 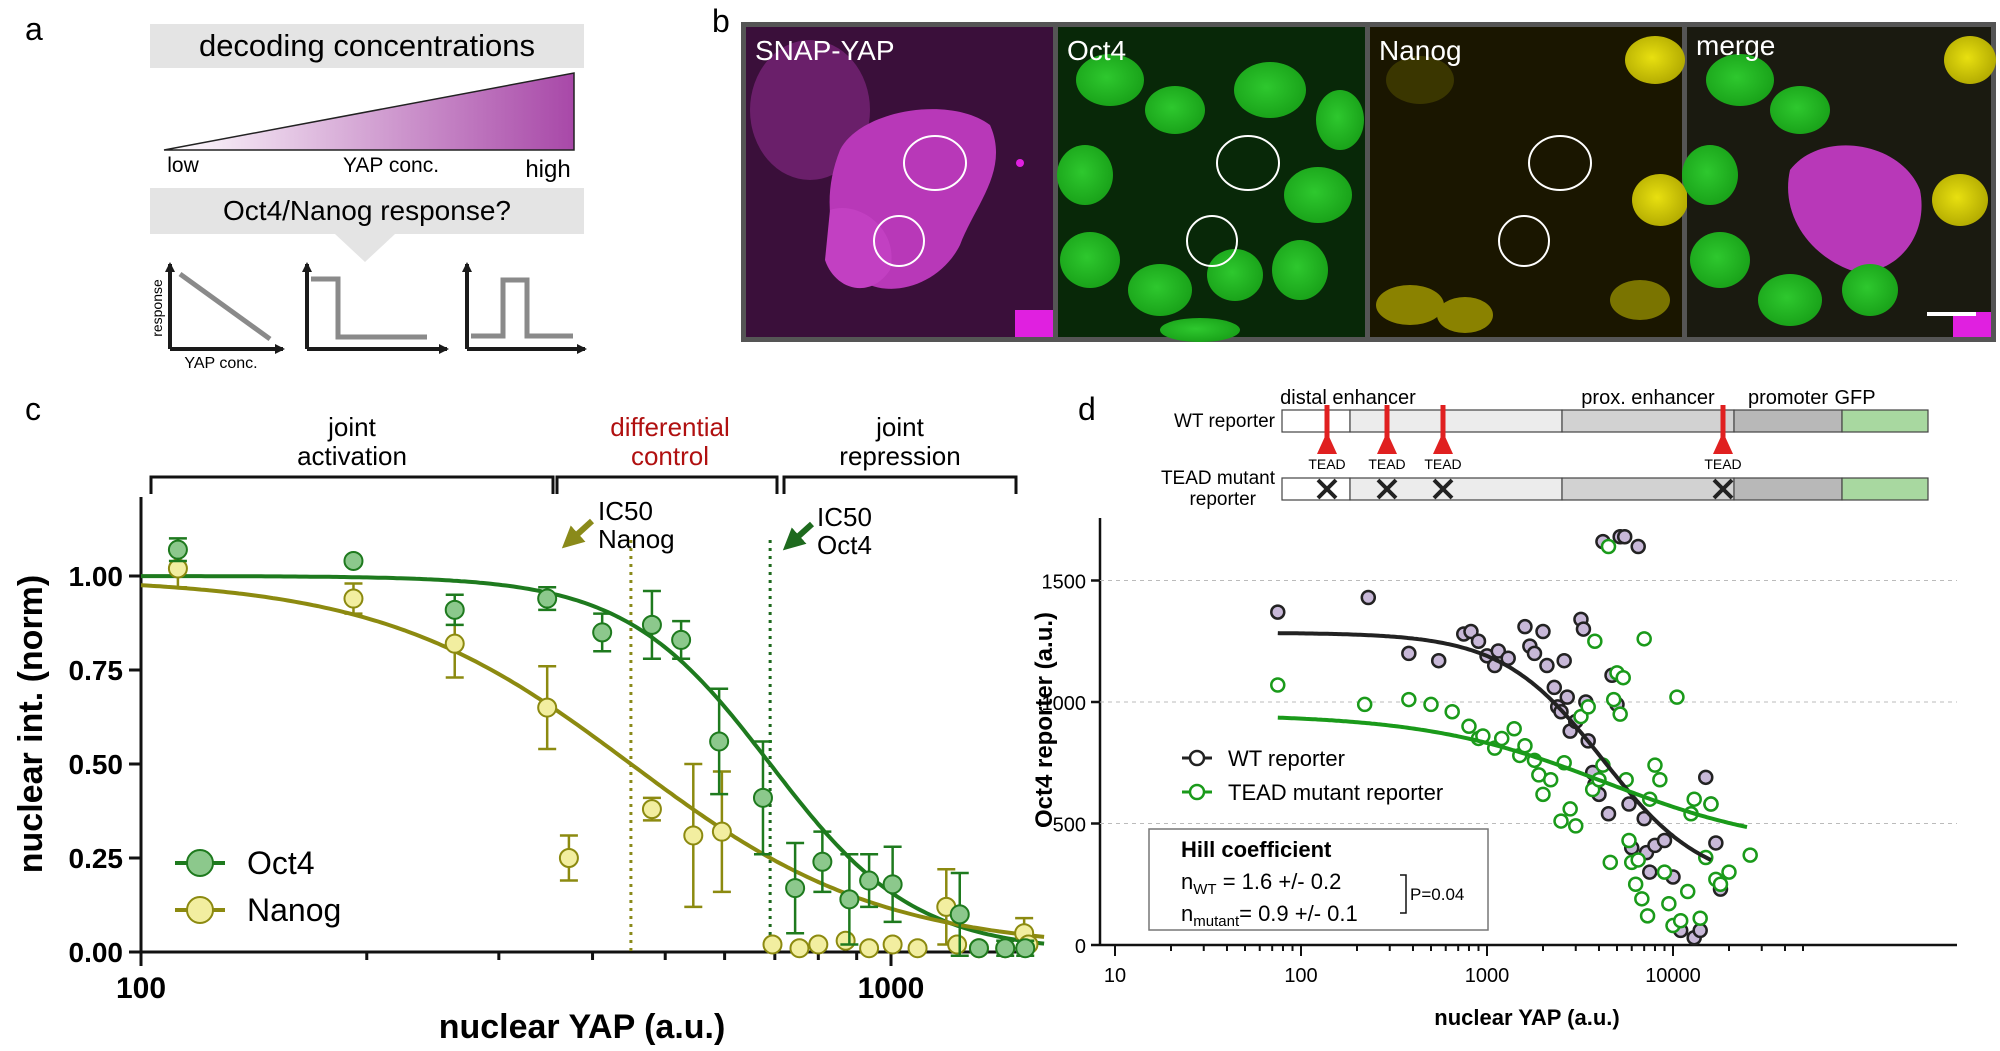 I want to click on panel-a-letter: a, so click(x=34, y=29).